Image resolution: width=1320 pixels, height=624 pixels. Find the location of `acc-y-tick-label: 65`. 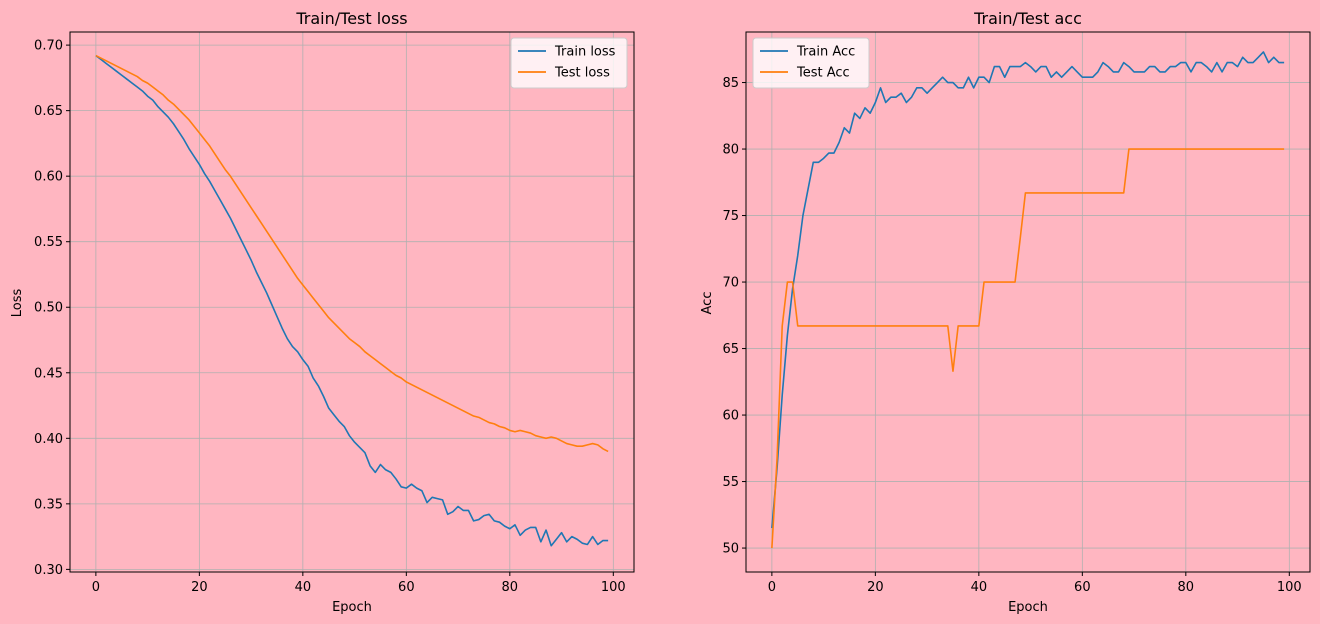

acc-y-tick-label: 65 is located at coordinates (730, 349).